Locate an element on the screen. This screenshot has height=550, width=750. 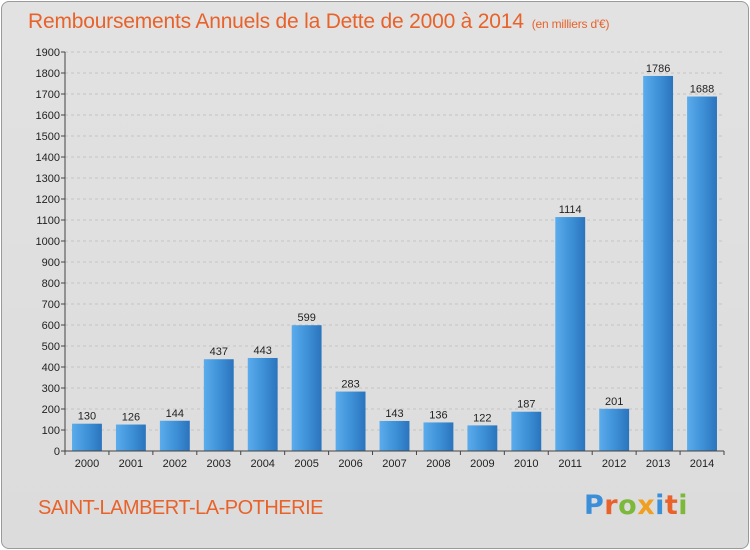
x-tick-label-2000: 2000 is located at coordinates (87, 464).